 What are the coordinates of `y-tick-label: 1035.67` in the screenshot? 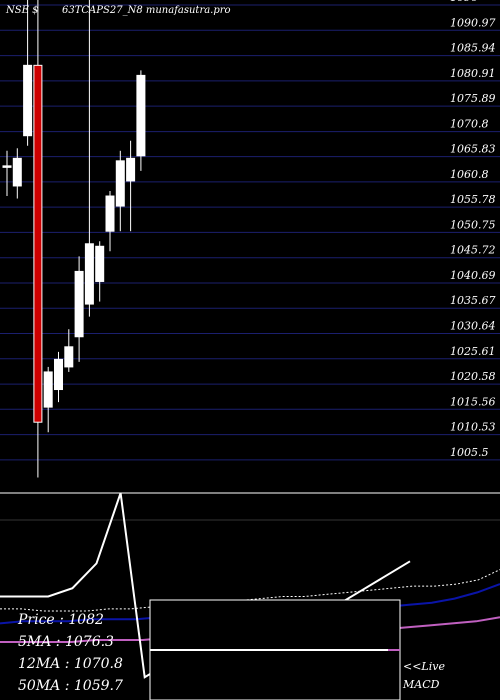 It's located at (473, 300).